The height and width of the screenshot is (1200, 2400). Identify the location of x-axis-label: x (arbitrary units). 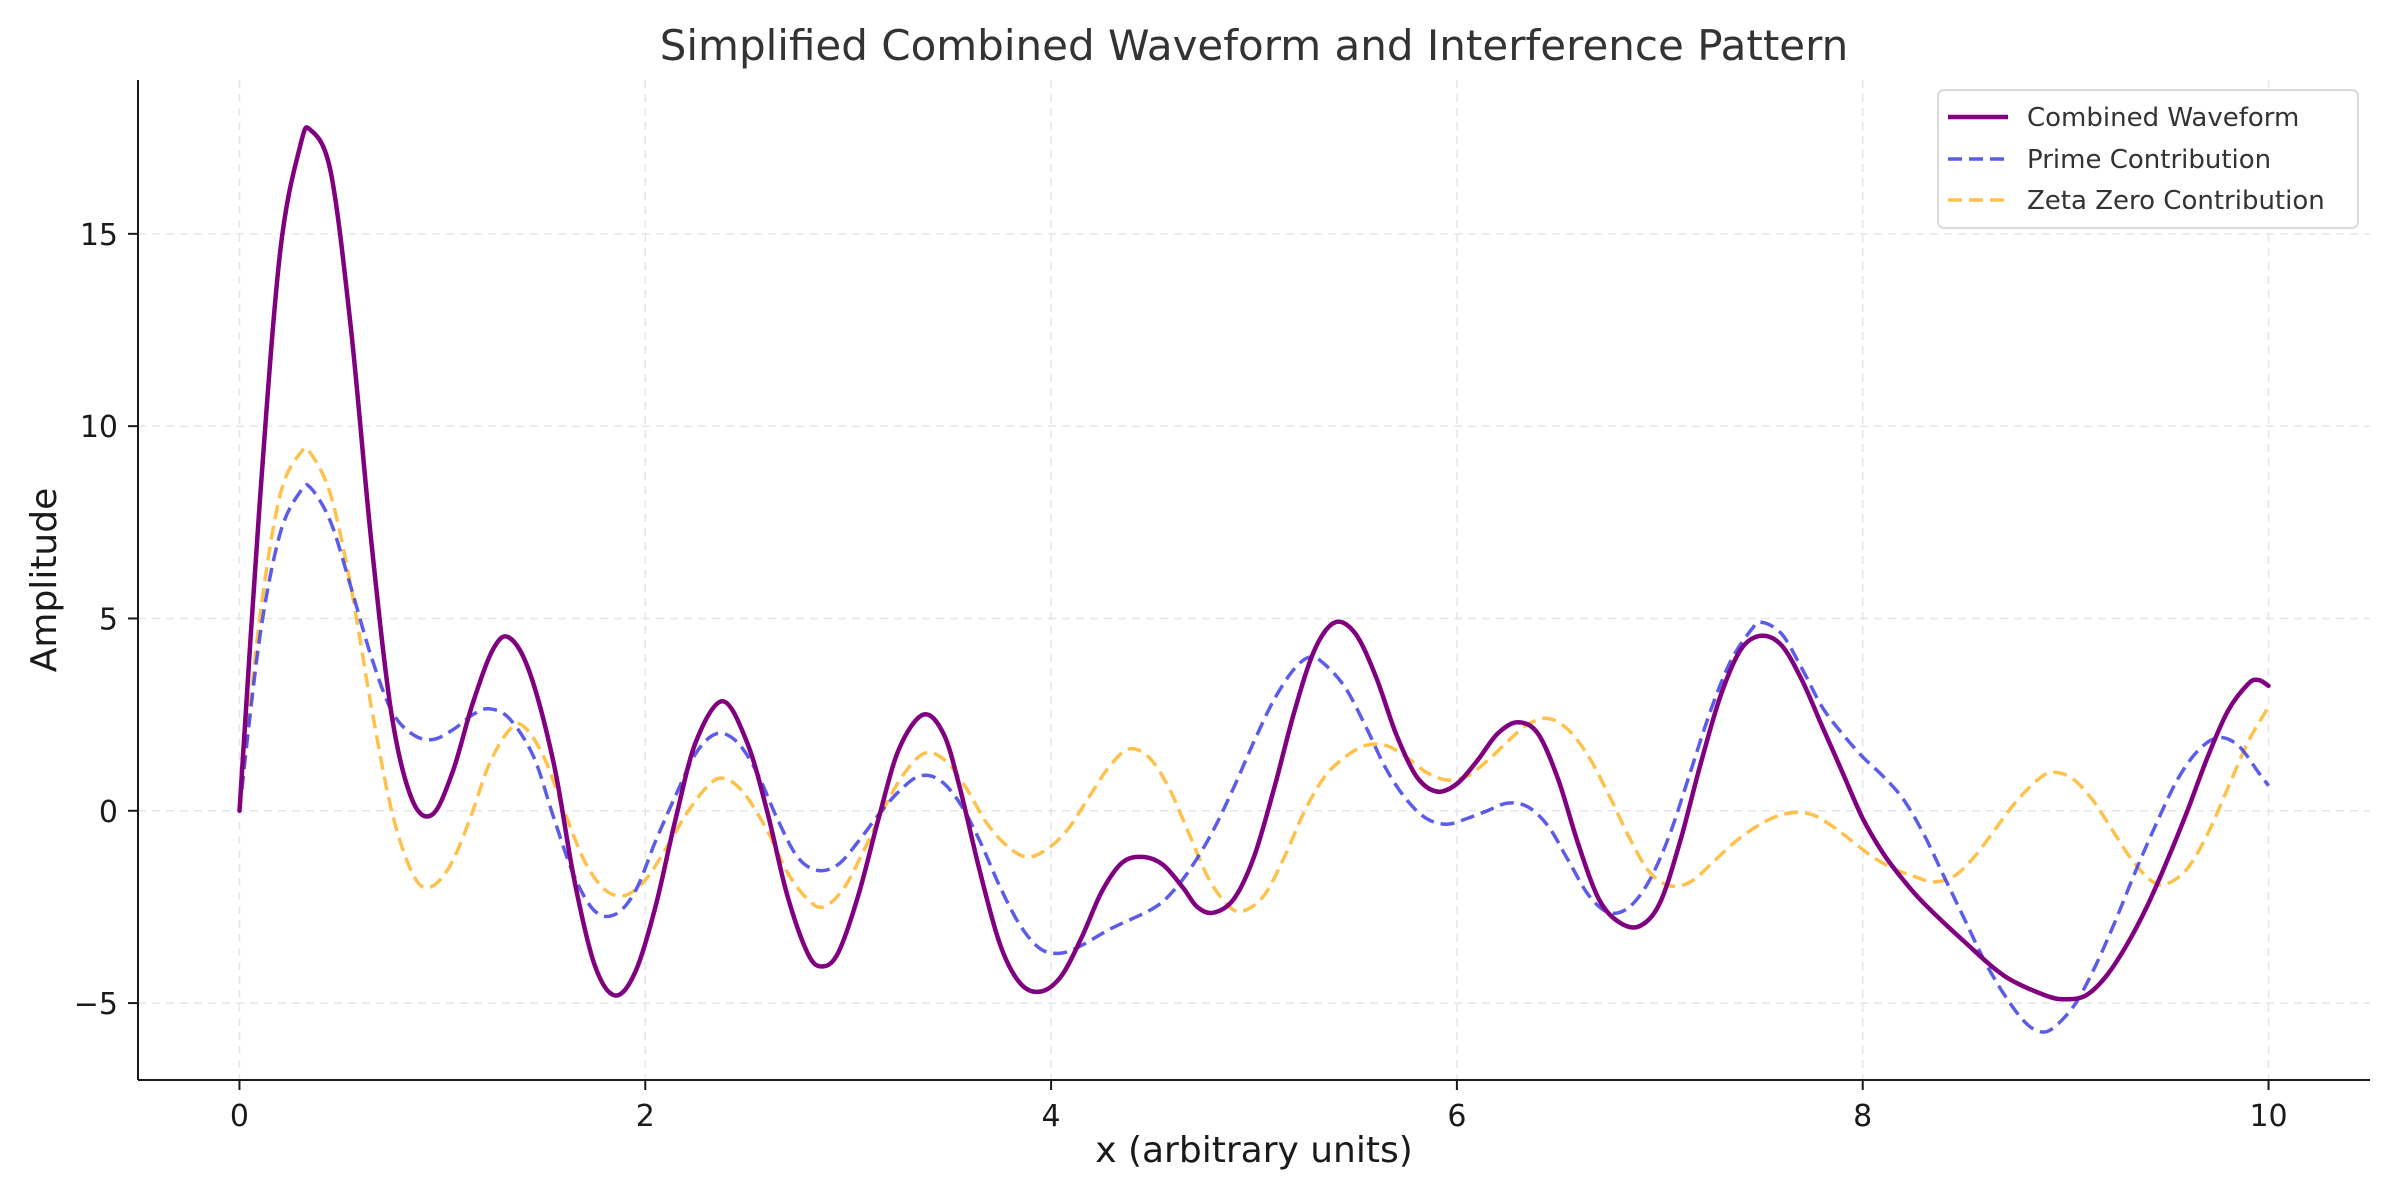
(1254, 1150).